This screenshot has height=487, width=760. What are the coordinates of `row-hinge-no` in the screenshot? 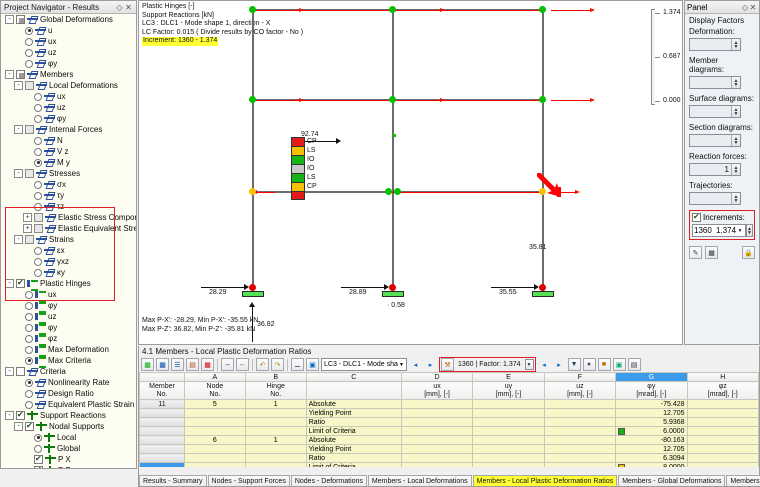 It's located at (275, 422).